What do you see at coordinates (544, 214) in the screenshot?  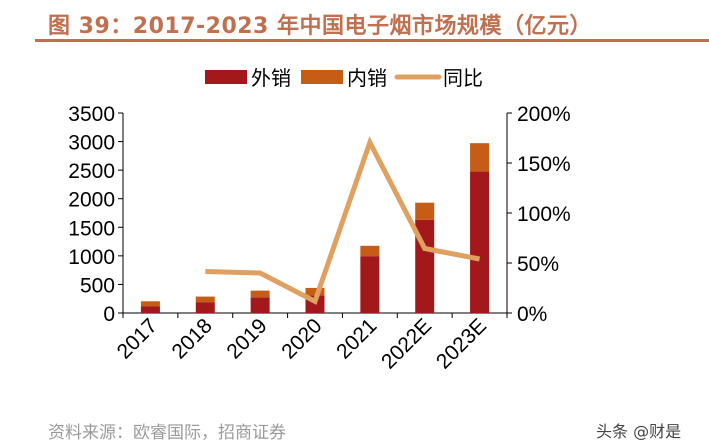 I see `right-tick-label: 100%` at bounding box center [544, 214].